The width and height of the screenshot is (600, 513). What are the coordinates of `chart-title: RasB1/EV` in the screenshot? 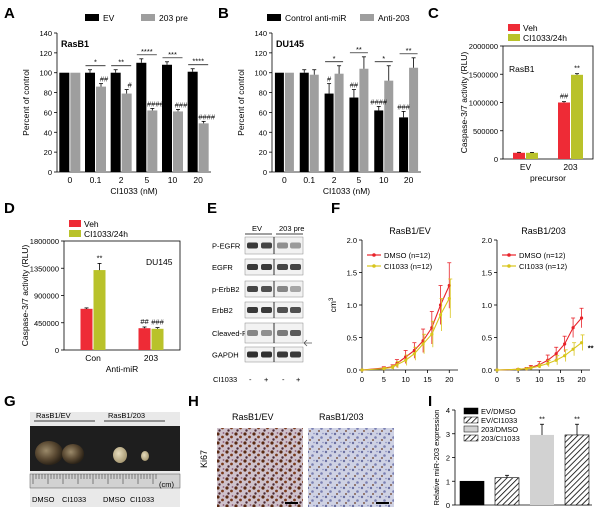 It's located at (410, 231).